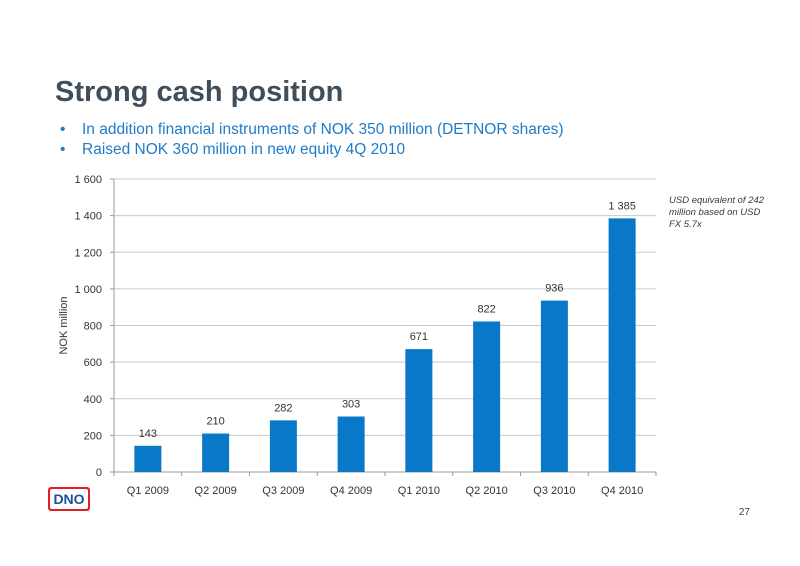  I want to click on dno-logo: DNO, so click(69, 499).